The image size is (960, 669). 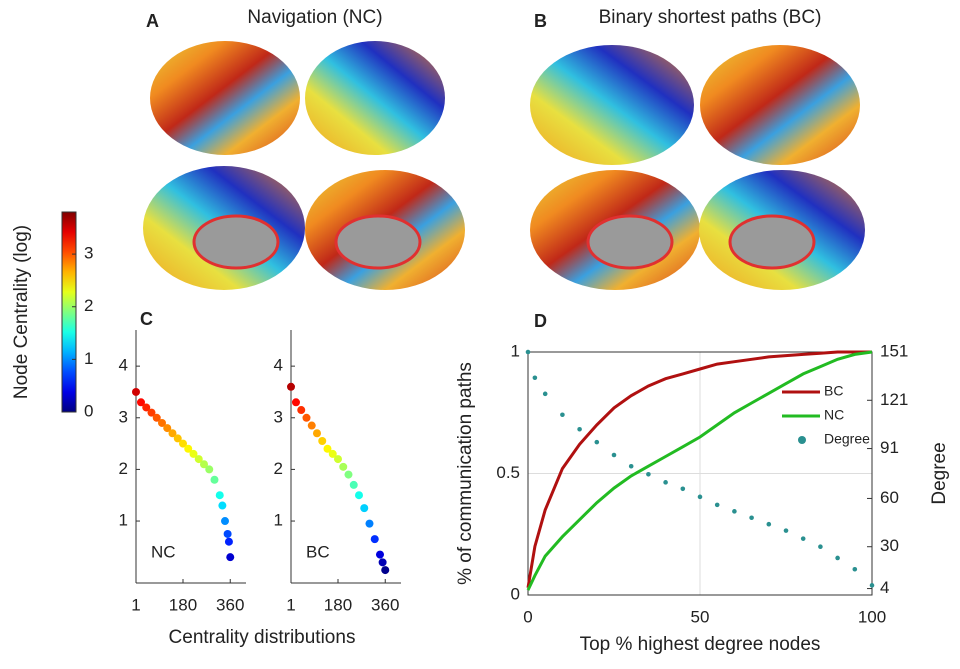 I want to click on legend-label: BC, so click(x=833, y=391).